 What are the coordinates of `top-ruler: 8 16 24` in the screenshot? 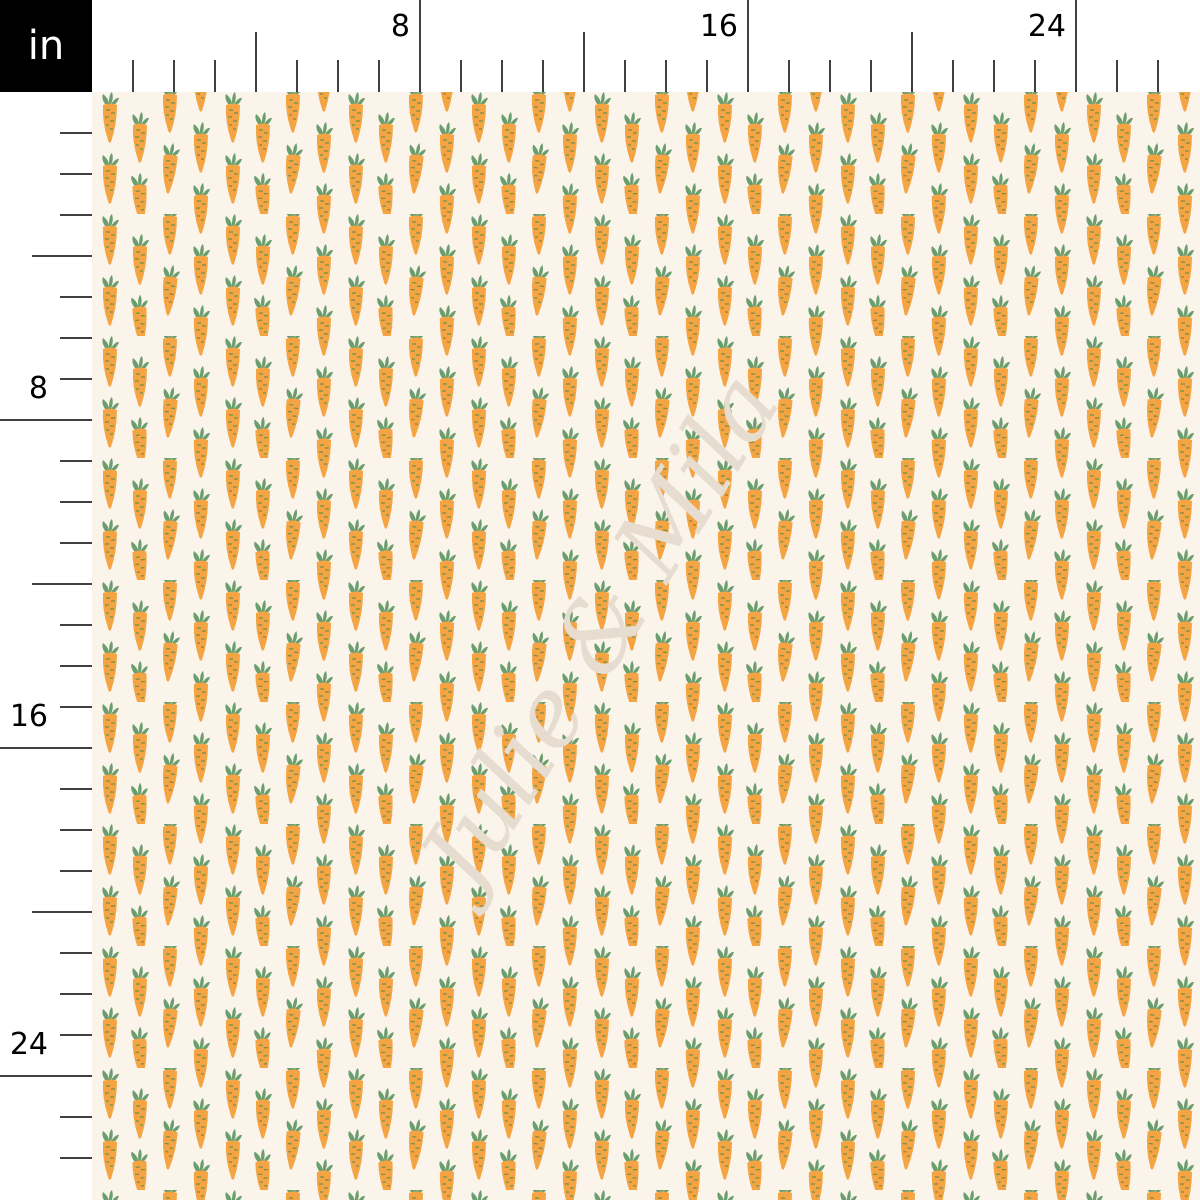 It's located at (646, 46).